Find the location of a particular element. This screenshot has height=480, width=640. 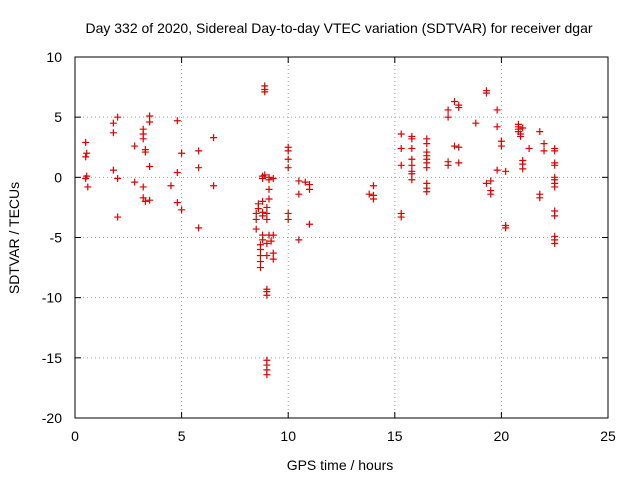

y-tick-label: -15 is located at coordinates (52, 358).